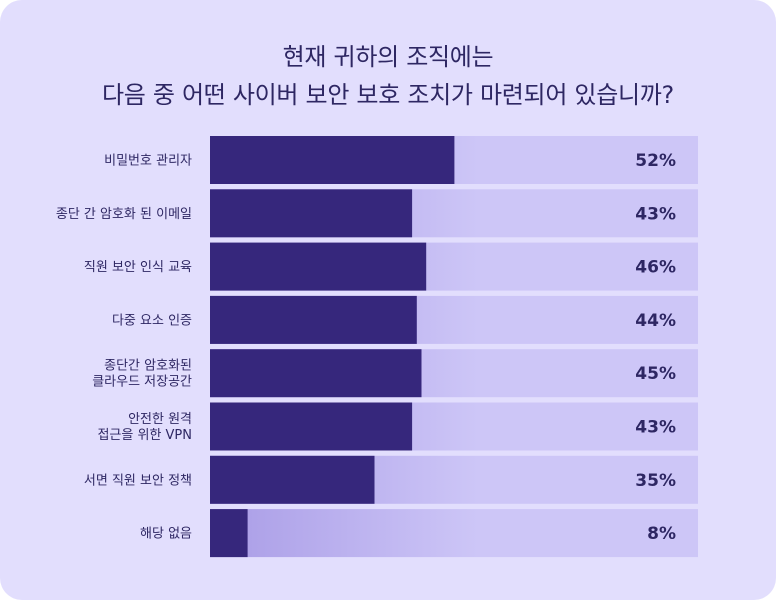 This screenshot has height=600, width=776. Describe the element at coordinates (142, 382) in the screenshot. I see `category-label: 클라우드 저장공간` at that location.